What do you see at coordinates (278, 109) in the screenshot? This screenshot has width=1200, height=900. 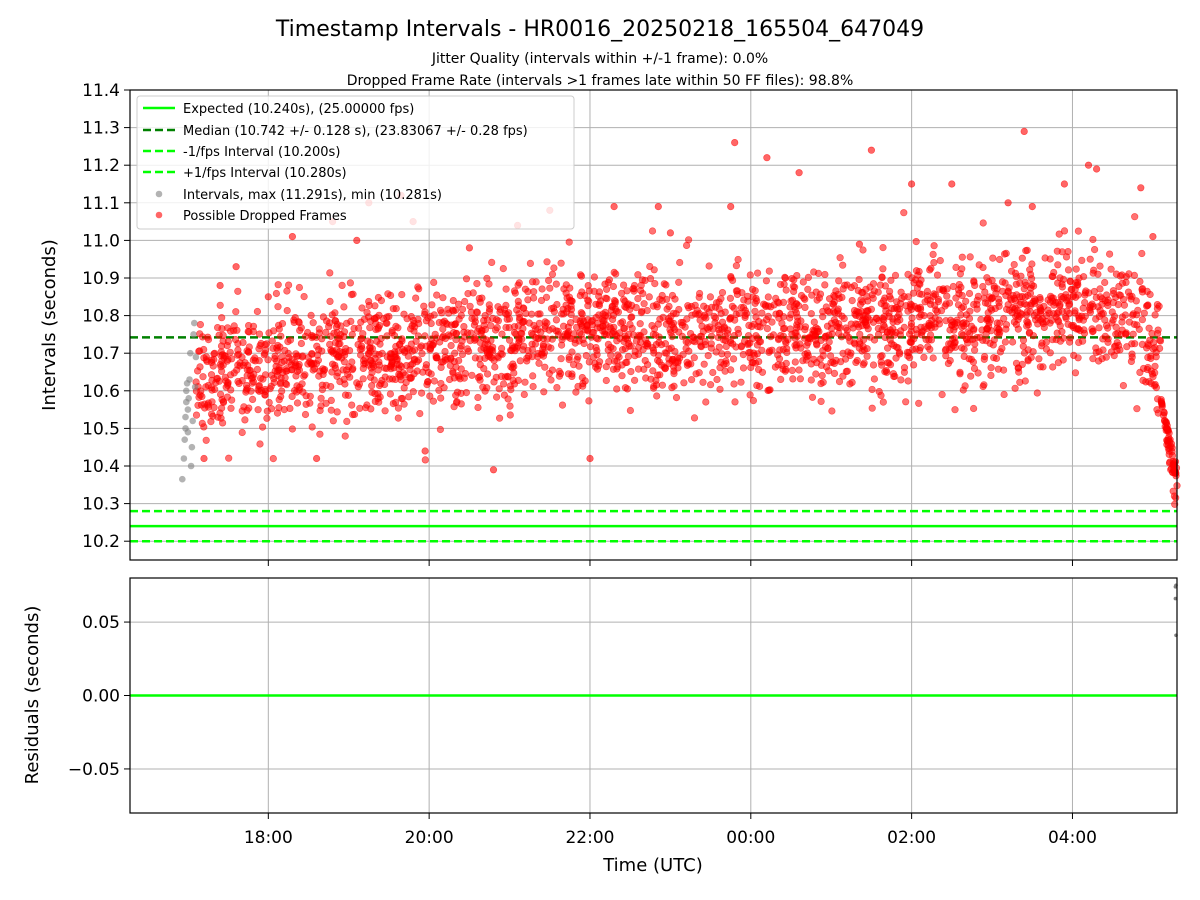 I see `legend-entry-expected: Expected (10.240s), (25.00000 fps)` at bounding box center [278, 109].